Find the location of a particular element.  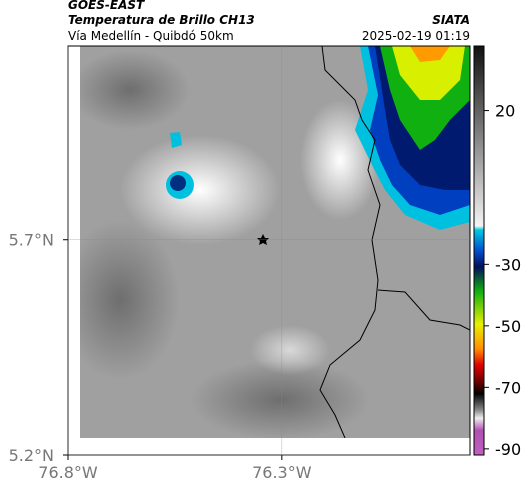

colorbar-tick-label: -90 is located at coordinates (508, 449).